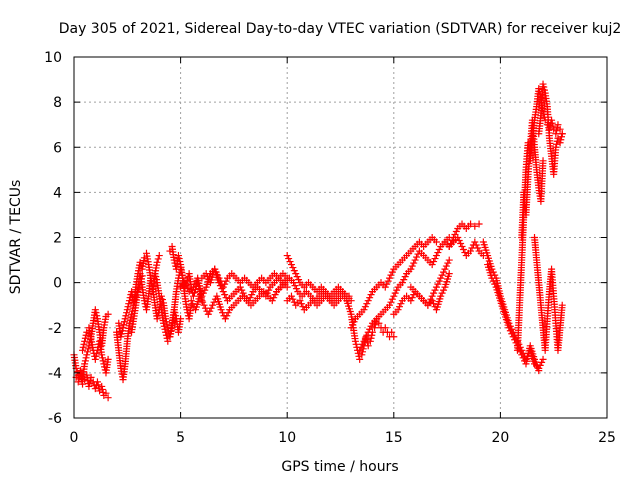  Describe the element at coordinates (57, 284) in the screenshot. I see `y-tick-label: 0` at that location.